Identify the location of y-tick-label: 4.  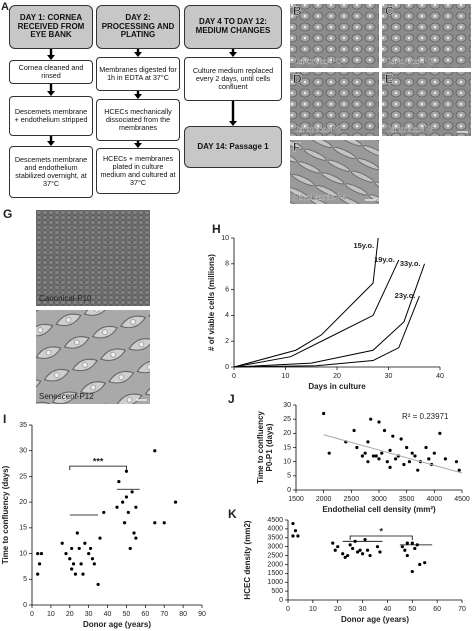
(227, 315).